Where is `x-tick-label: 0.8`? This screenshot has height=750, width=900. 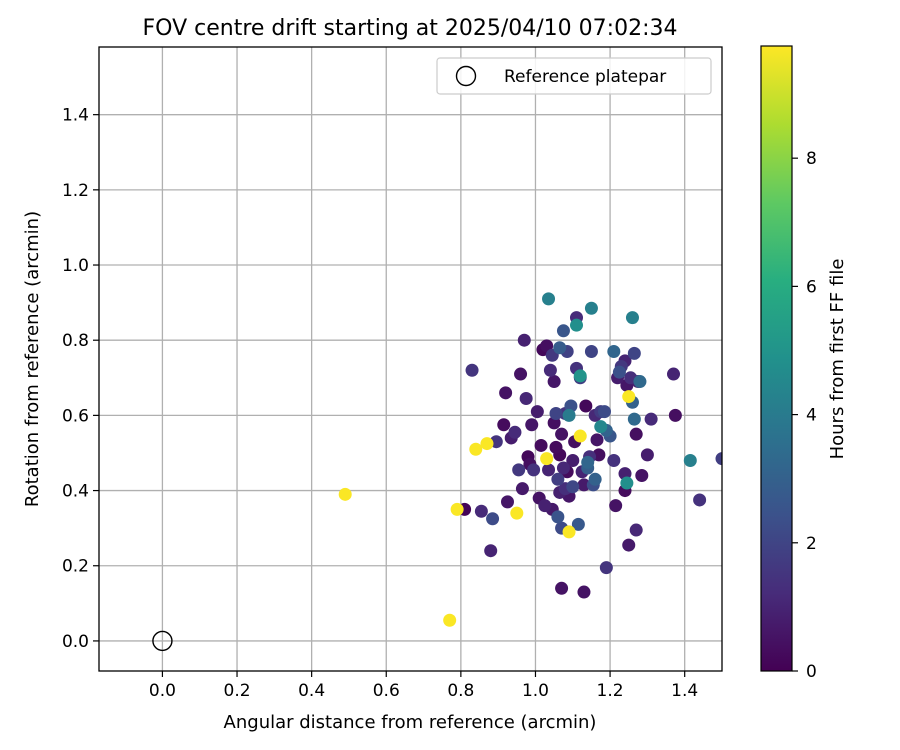 x-tick-label: 0.8 is located at coordinates (460, 691).